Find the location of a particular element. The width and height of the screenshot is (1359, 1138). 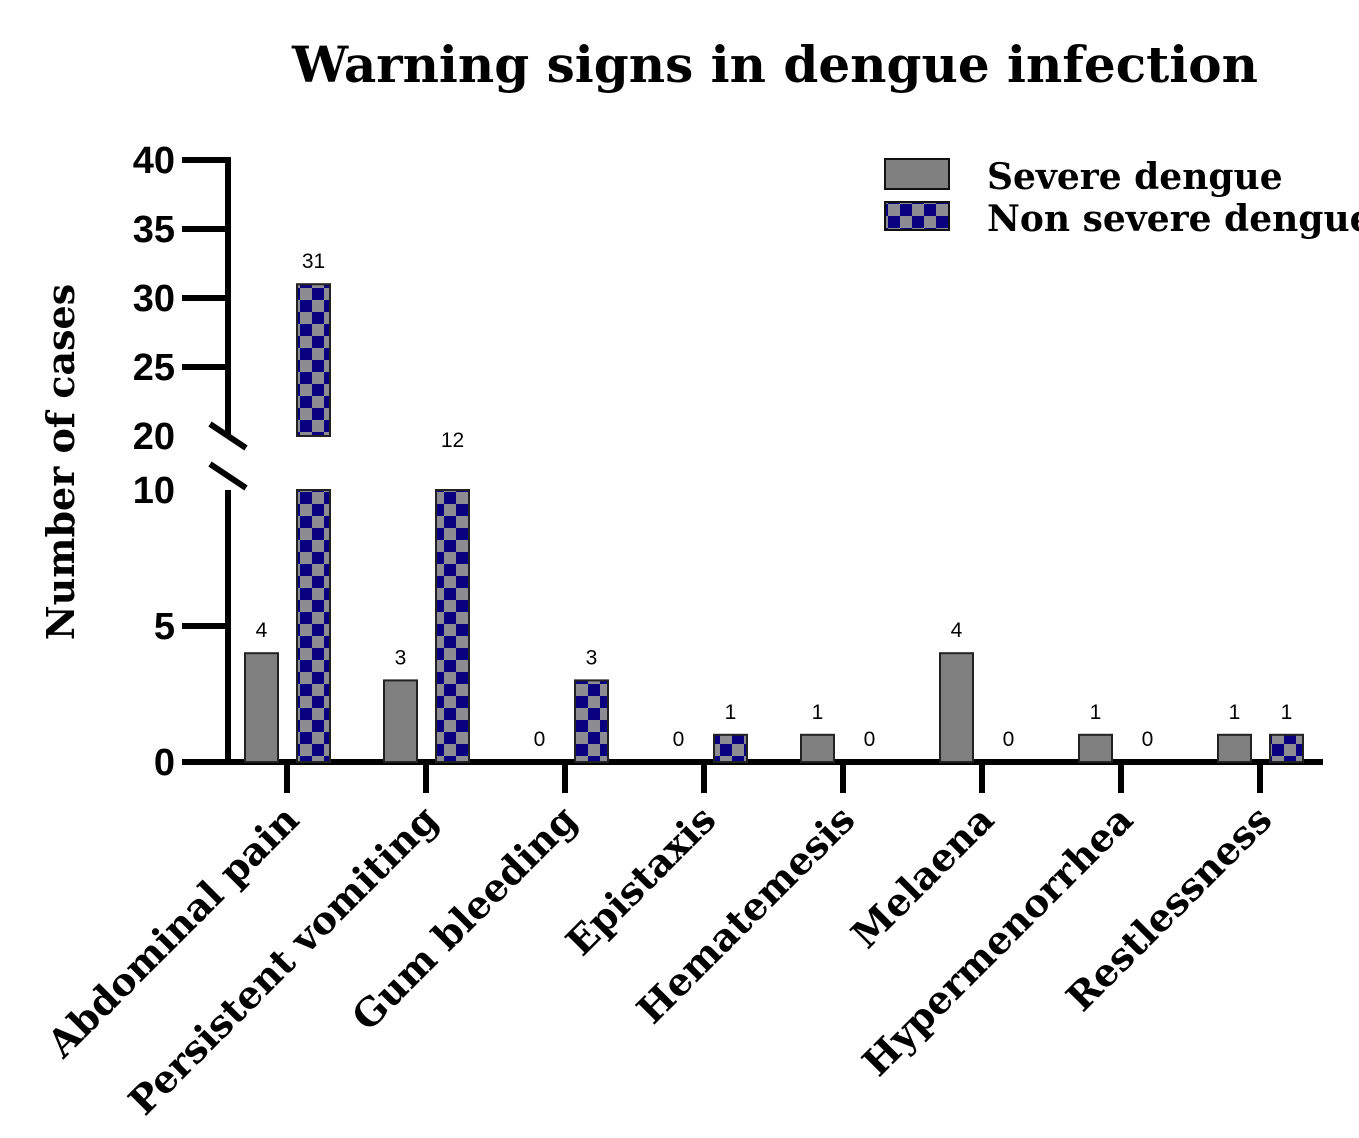

legend: Severe dengue Non severe dengue is located at coordinates (1121, 198).